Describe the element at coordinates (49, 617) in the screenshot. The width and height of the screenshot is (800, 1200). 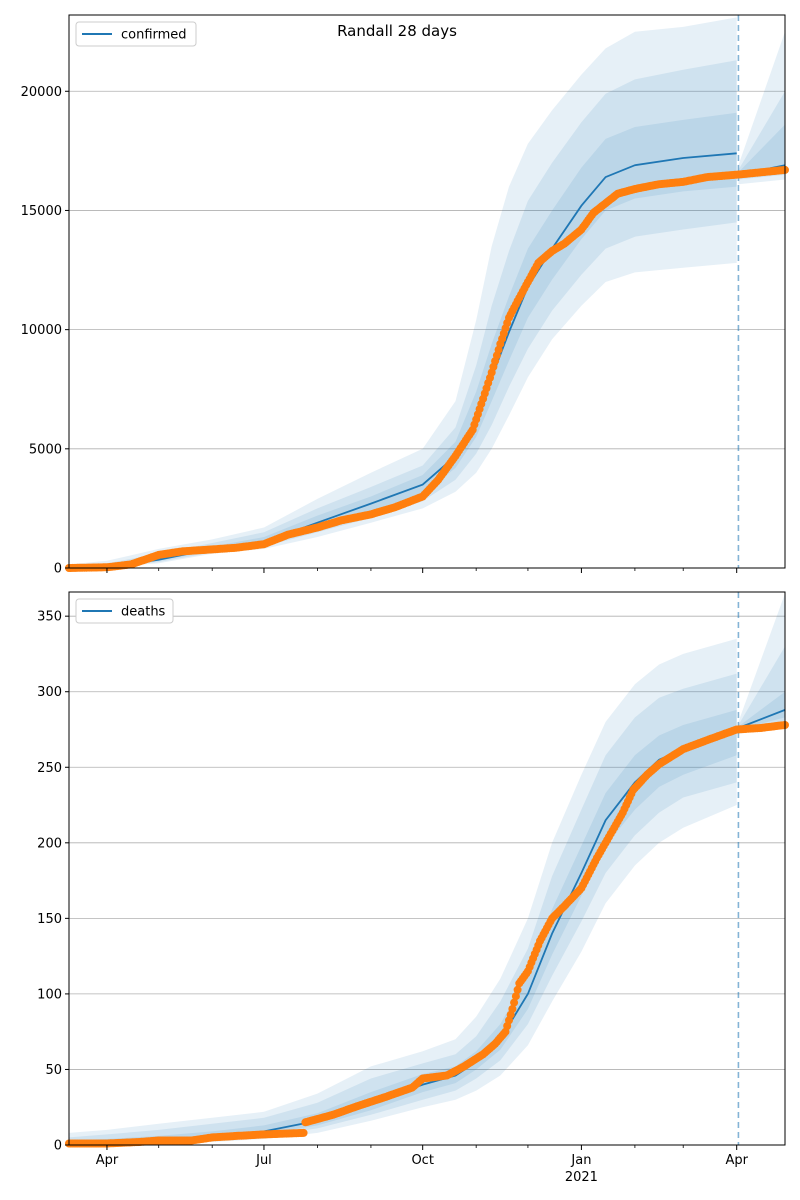
I see `y-tick-label: 350` at that location.